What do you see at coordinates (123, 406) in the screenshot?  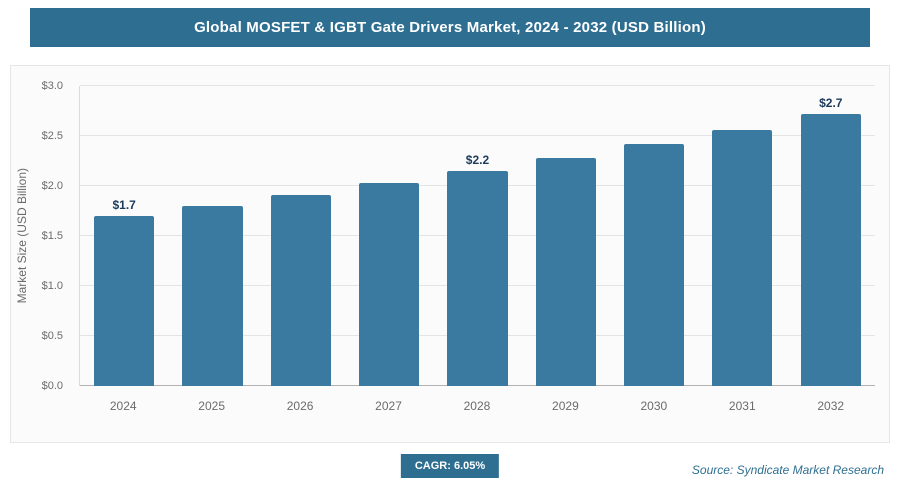 I see `x-tick-label: 2024` at bounding box center [123, 406].